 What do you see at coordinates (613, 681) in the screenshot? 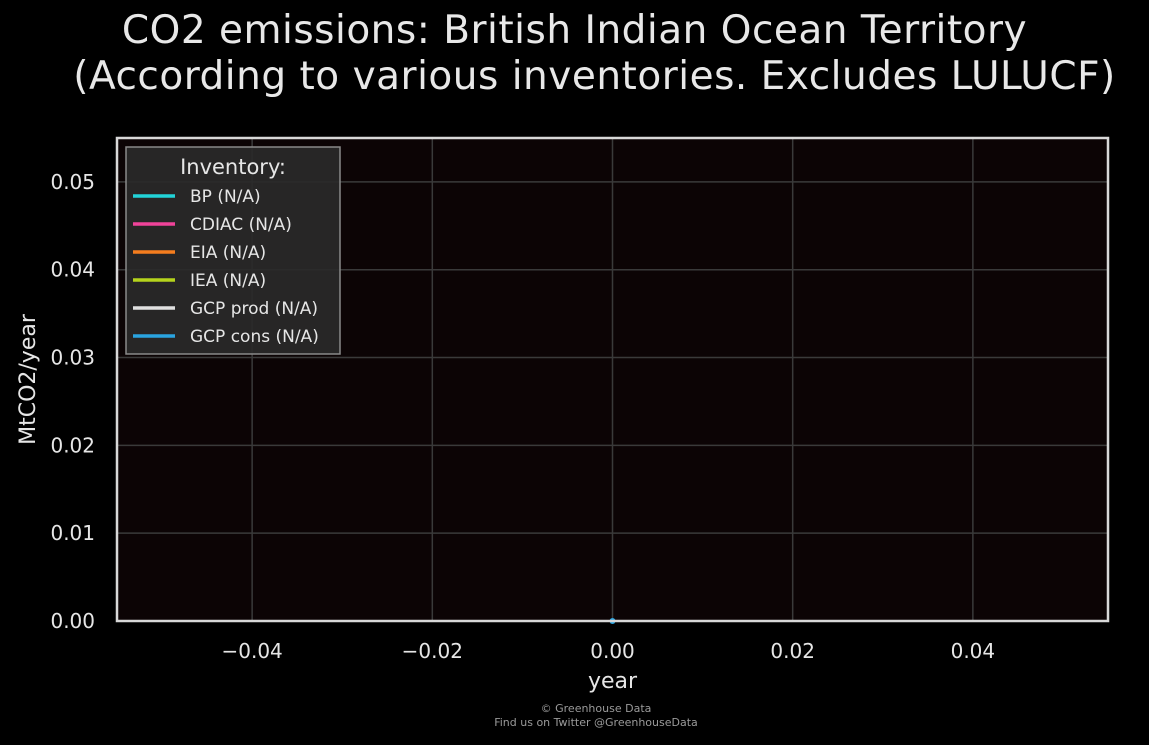
I see `x-axis-label: year` at bounding box center [613, 681].